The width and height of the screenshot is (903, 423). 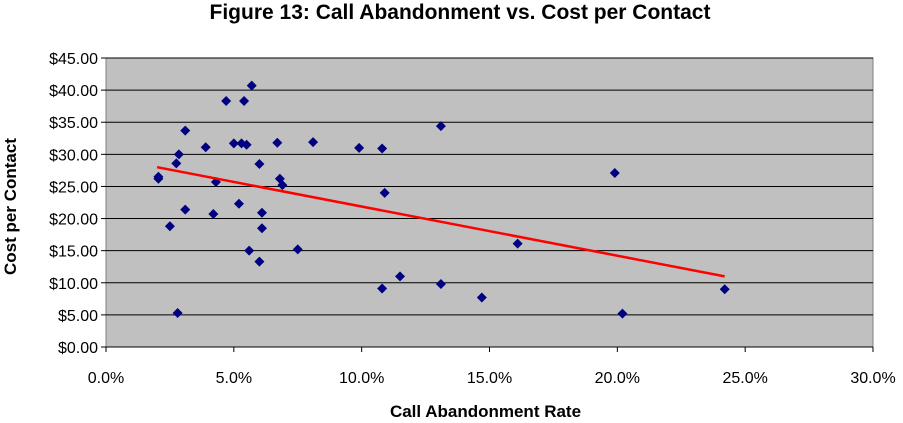 What do you see at coordinates (492, 366) in the screenshot?
I see `x-axis-ticks: 0.0% 5.0% 10.0% 15.0% 20.0% 25.0% 30.0%` at bounding box center [492, 366].